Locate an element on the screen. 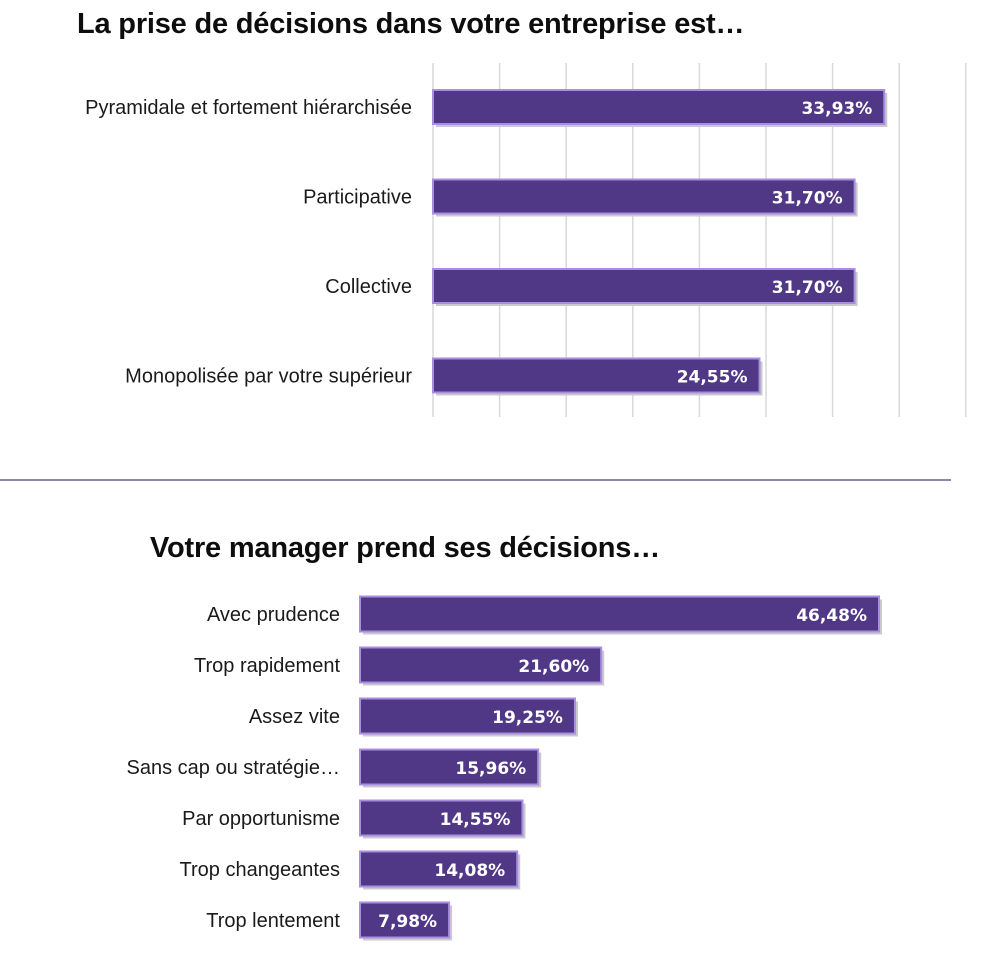 Image resolution: width=984 pixels, height=958 pixels. chart-2-category-label: Avec prudence is located at coordinates (273, 615).